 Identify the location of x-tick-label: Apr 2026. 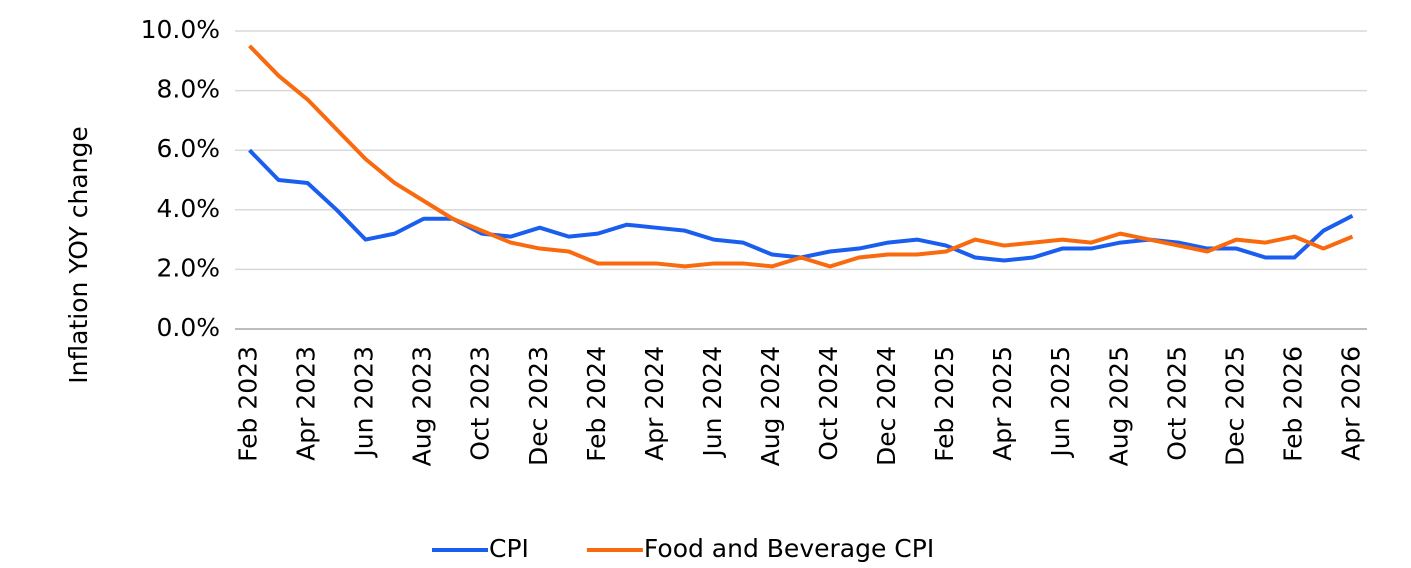
(1350, 403).